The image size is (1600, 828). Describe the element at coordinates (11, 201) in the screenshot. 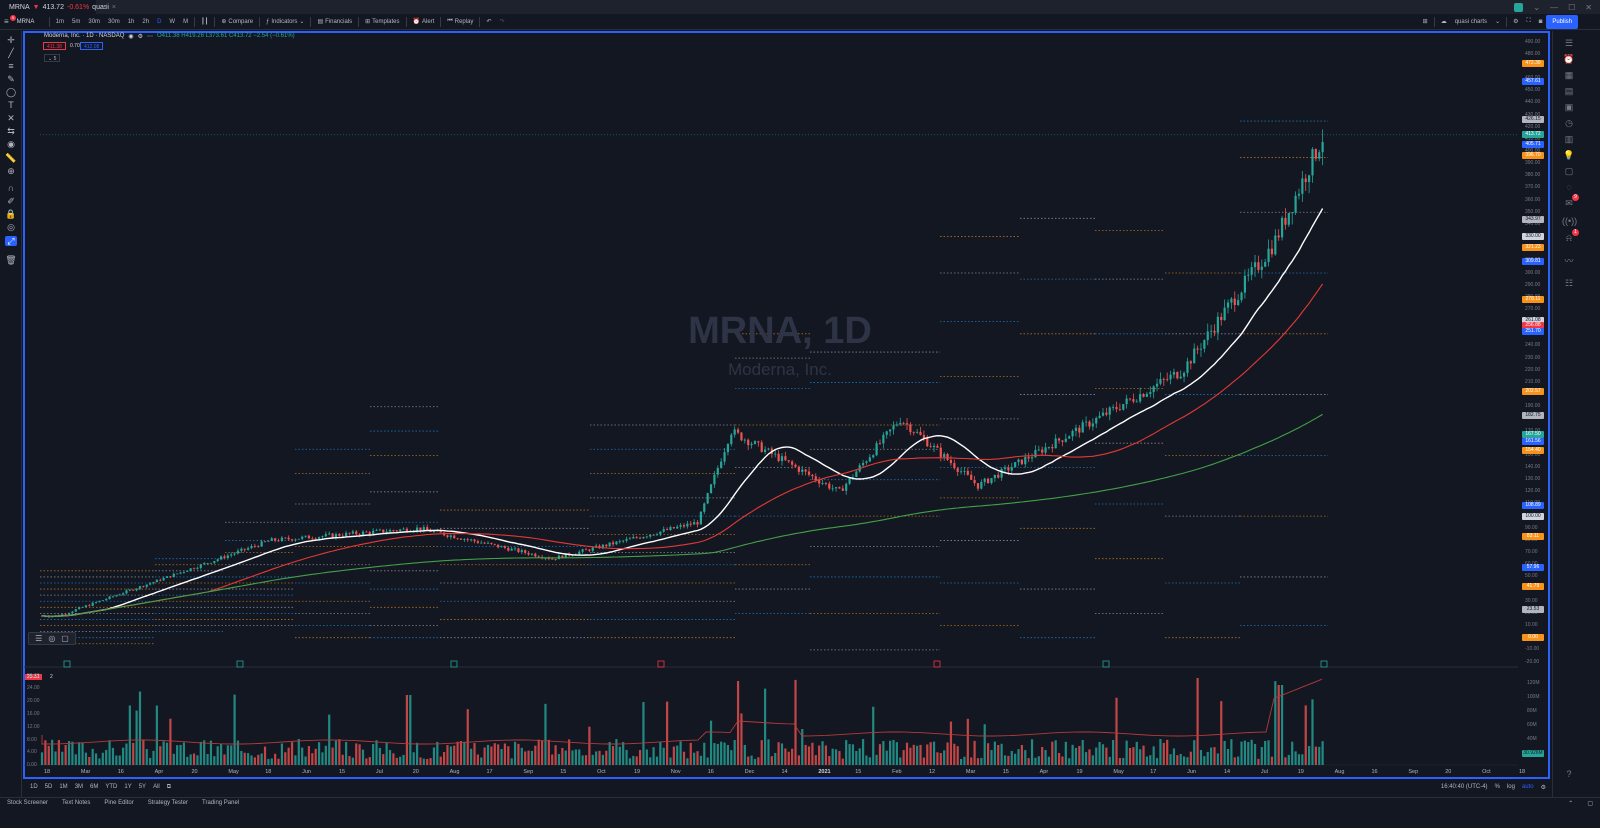

I see `pencil-lock-icon: ✐` at that location.